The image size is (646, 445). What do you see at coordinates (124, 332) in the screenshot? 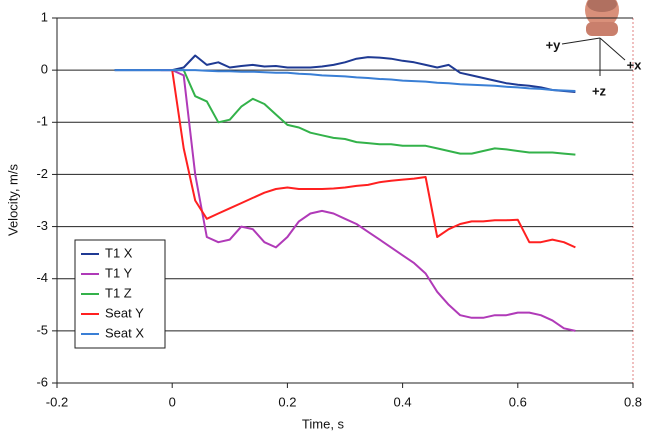
I see `legend-label: Seat X` at bounding box center [124, 332].